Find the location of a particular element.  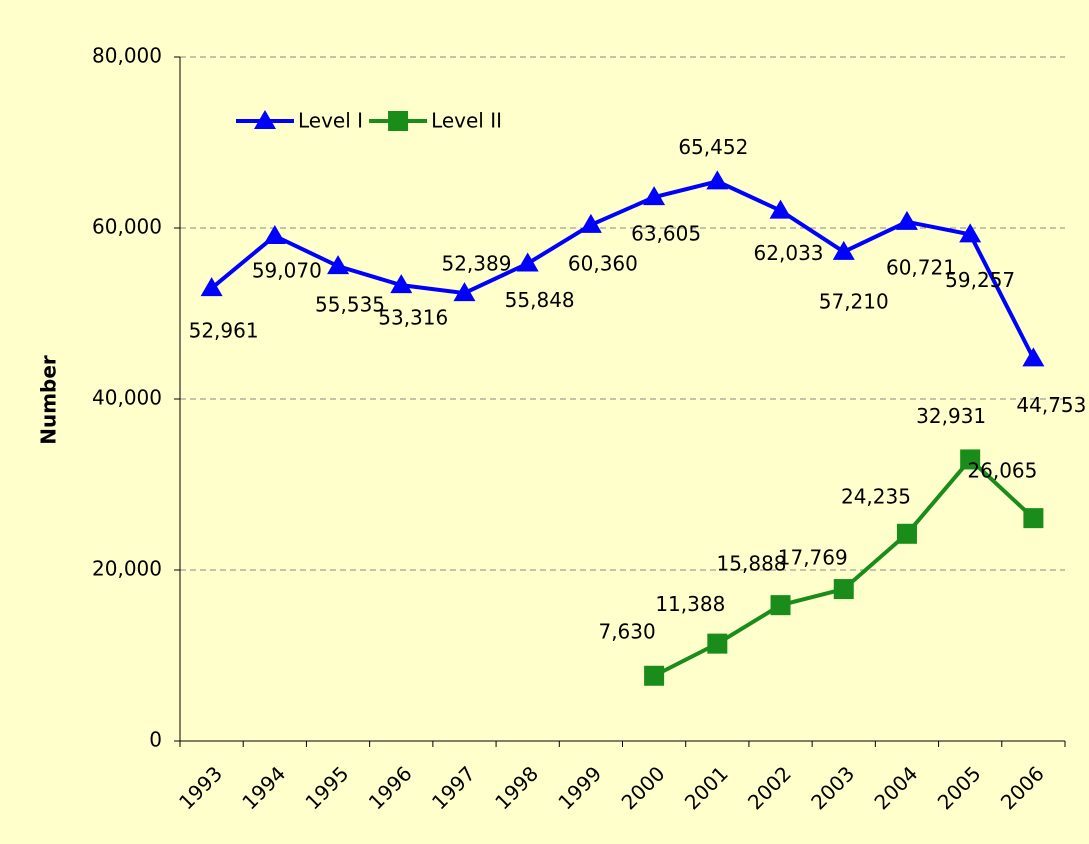

data-label: 52,389 is located at coordinates (476, 264).